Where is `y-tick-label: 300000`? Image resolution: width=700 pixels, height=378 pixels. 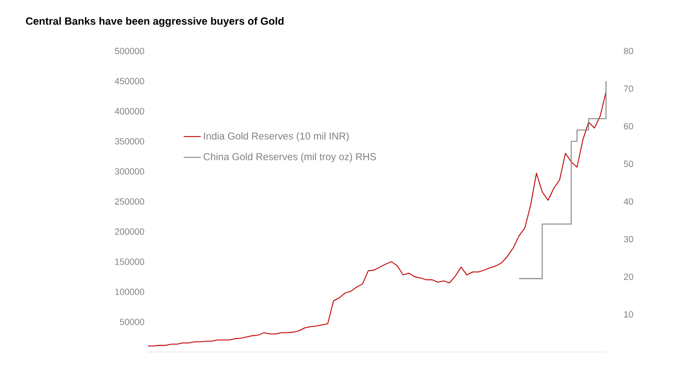 y-tick-label: 300000 is located at coordinates (129, 171).